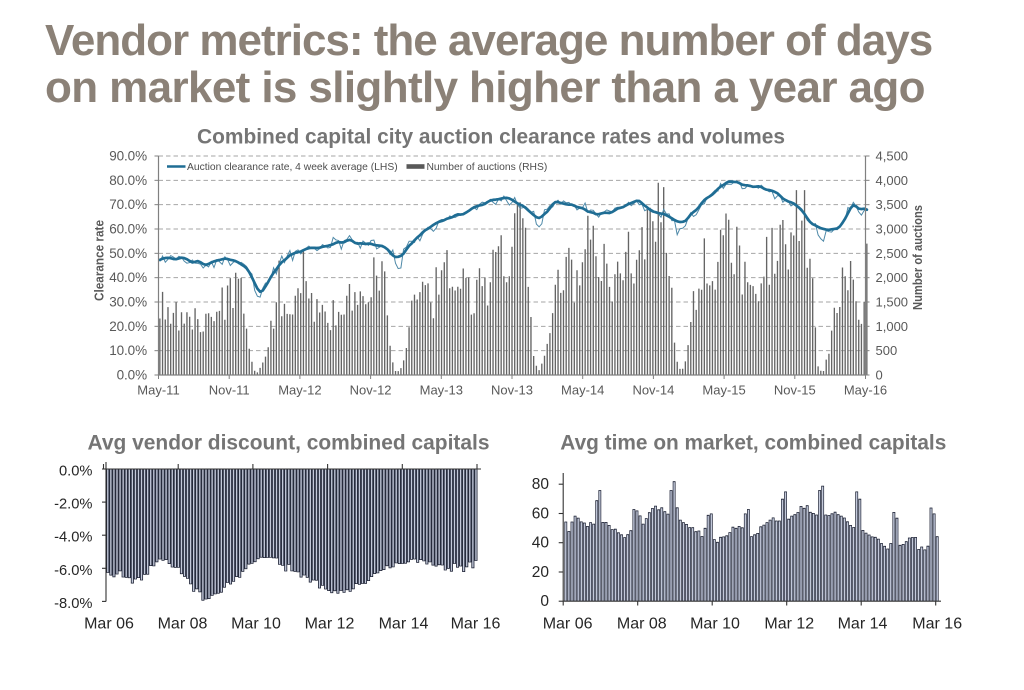 This screenshot has width=1024, height=690. I want to click on svg-text: 2,000, so click(892, 277).